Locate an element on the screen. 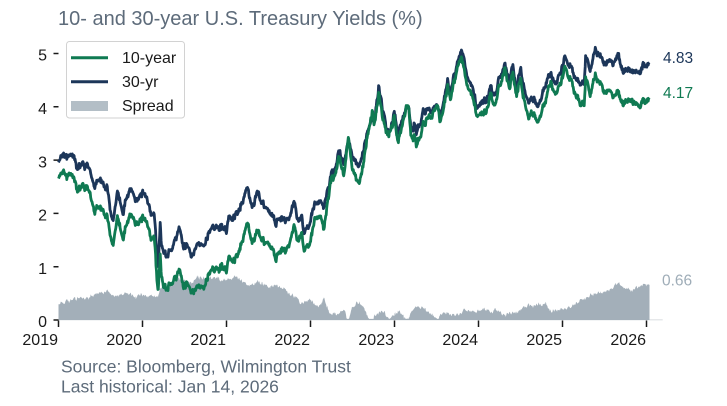  svg-text: 10-year is located at coordinates (149, 58).